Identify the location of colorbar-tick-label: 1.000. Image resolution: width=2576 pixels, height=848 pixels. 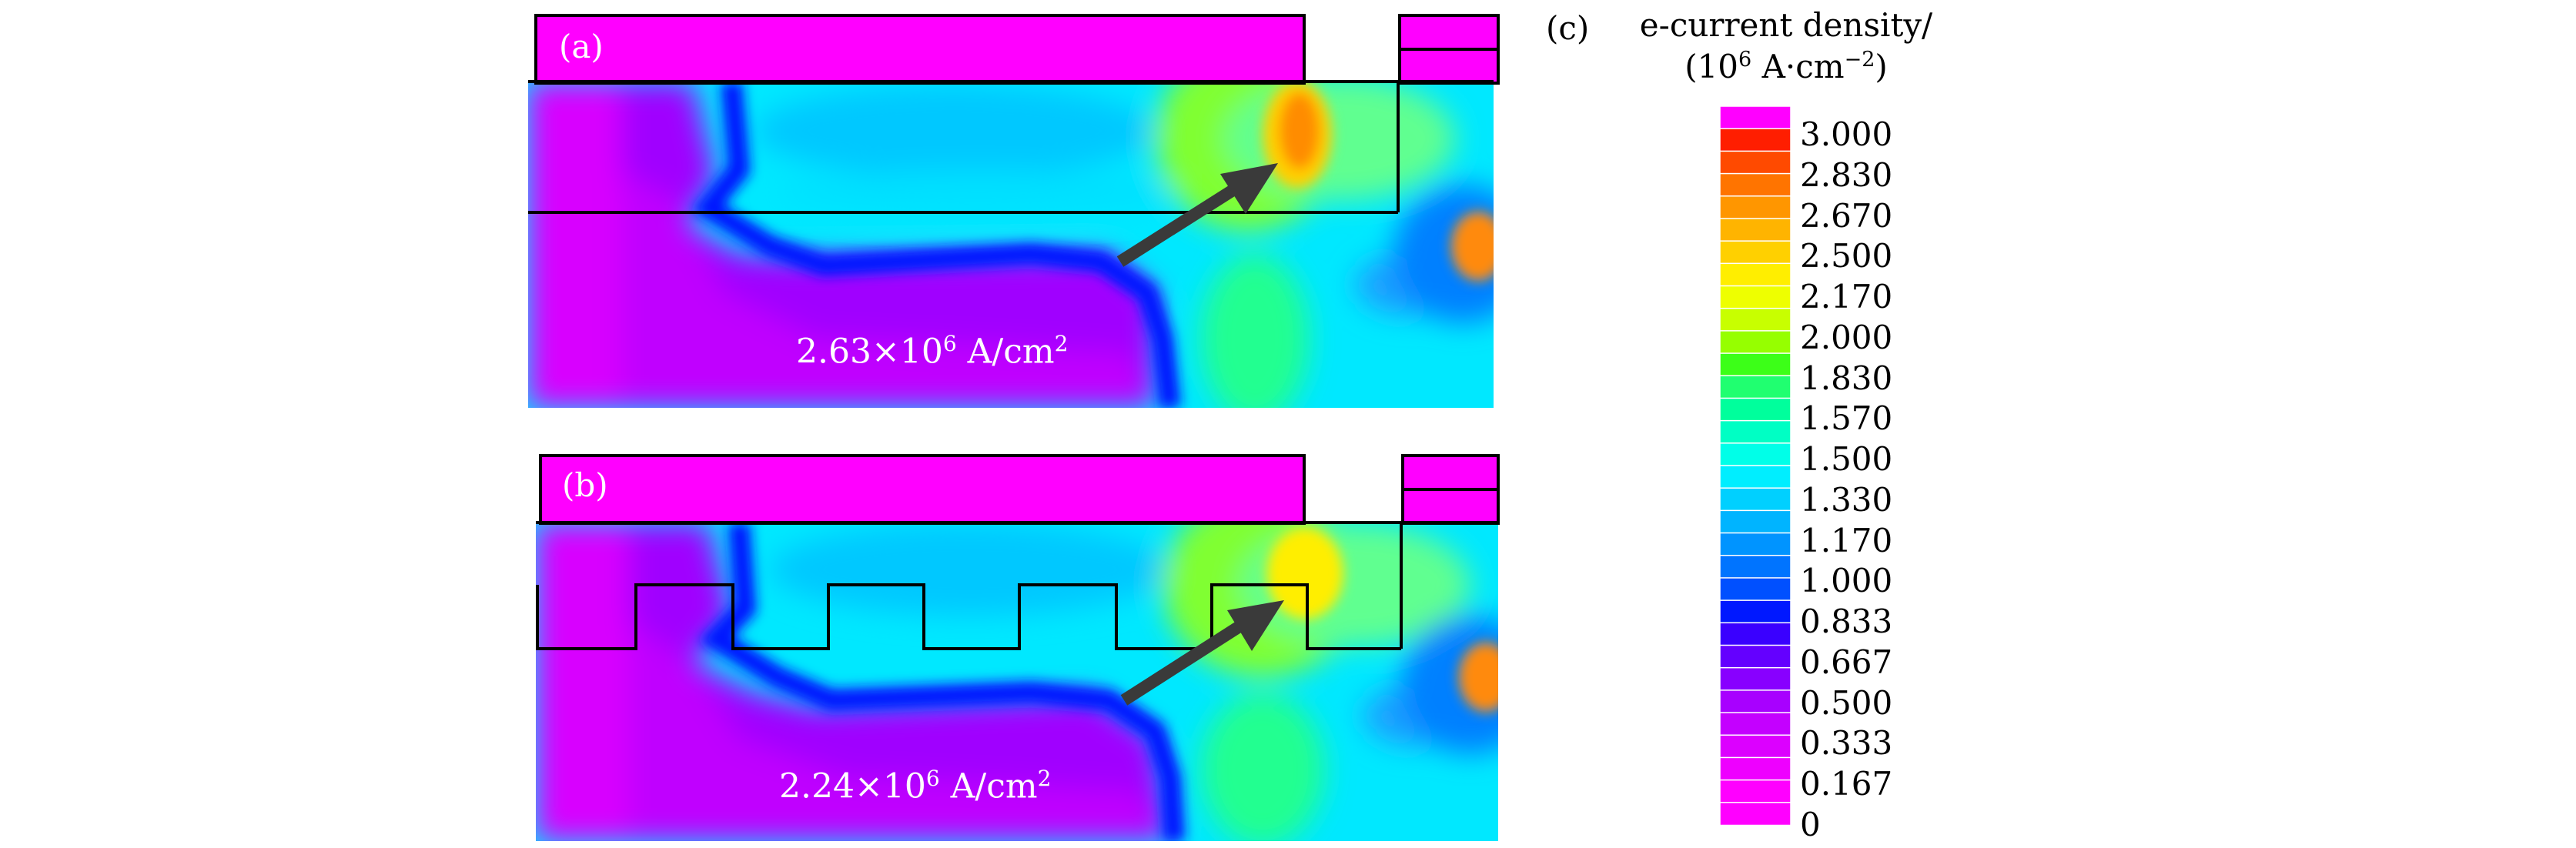
(1847, 581).